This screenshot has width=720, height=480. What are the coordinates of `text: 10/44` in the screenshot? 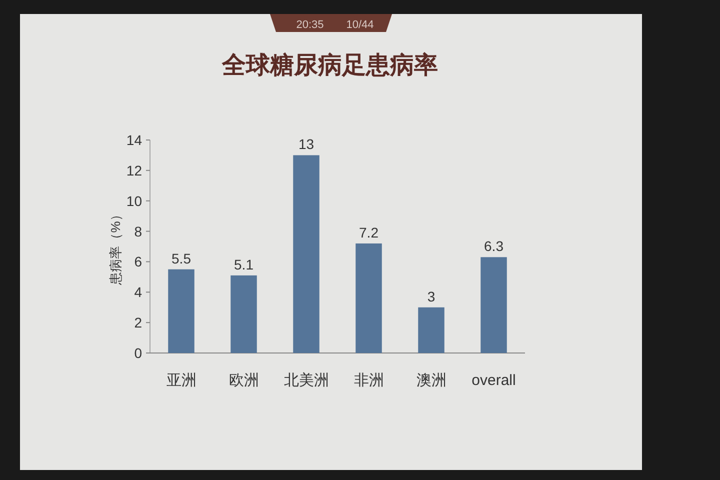 It's located at (360, 25).